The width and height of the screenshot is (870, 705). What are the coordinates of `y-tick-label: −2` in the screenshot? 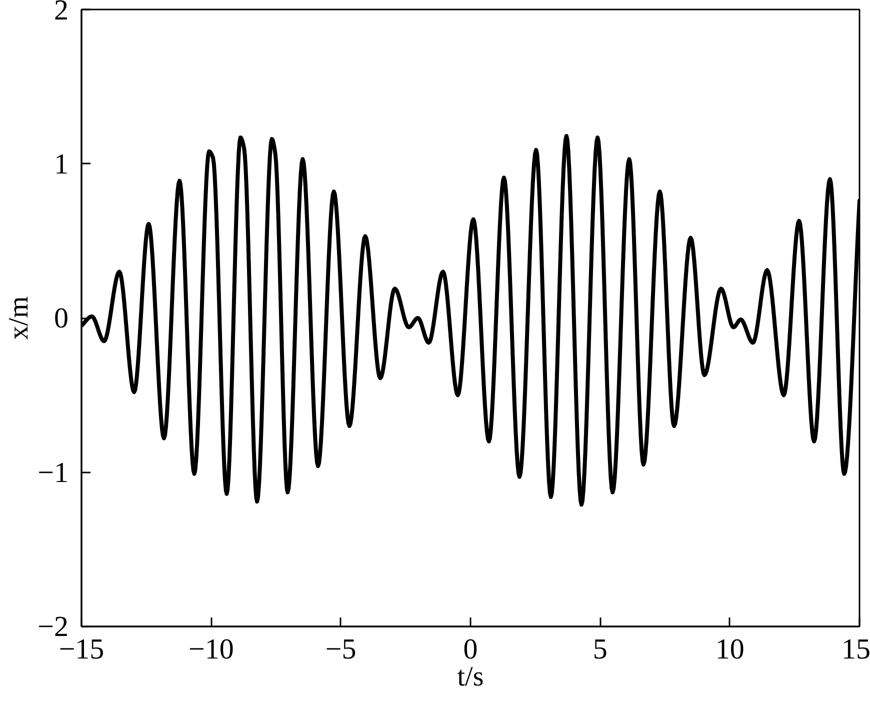 It's located at (53, 627).